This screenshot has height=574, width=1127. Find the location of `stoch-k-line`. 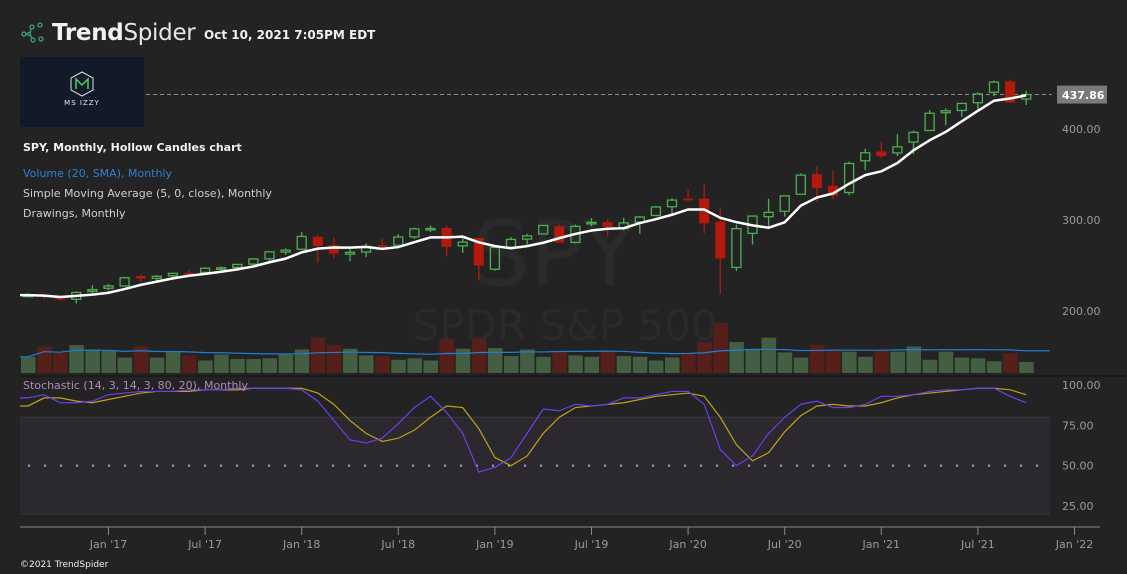

stoch-k-line is located at coordinates (523, 430).